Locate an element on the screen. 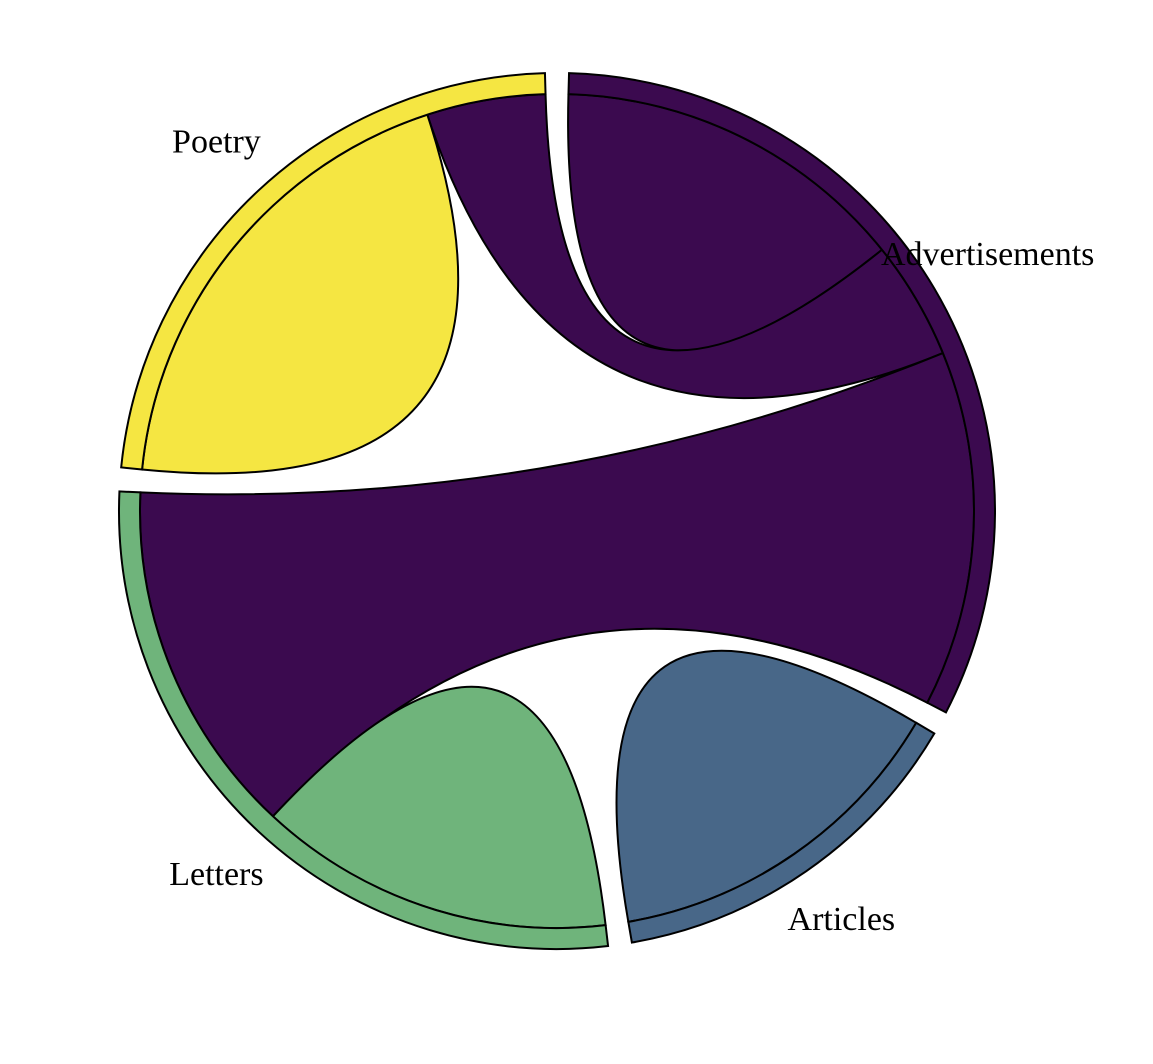  label-poetry: Poetry is located at coordinates (216, 142).